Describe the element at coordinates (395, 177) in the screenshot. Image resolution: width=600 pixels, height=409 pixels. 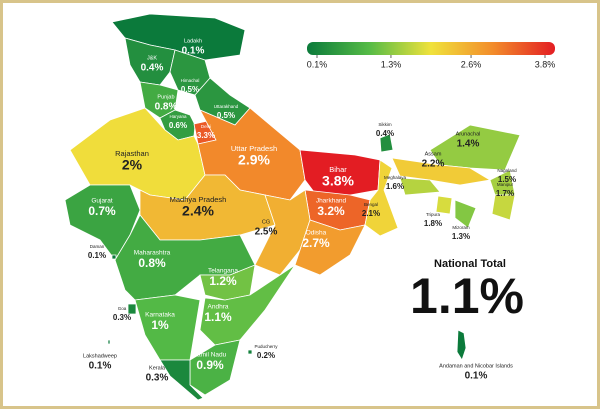
I see `region-name: Meghalaya` at that location.